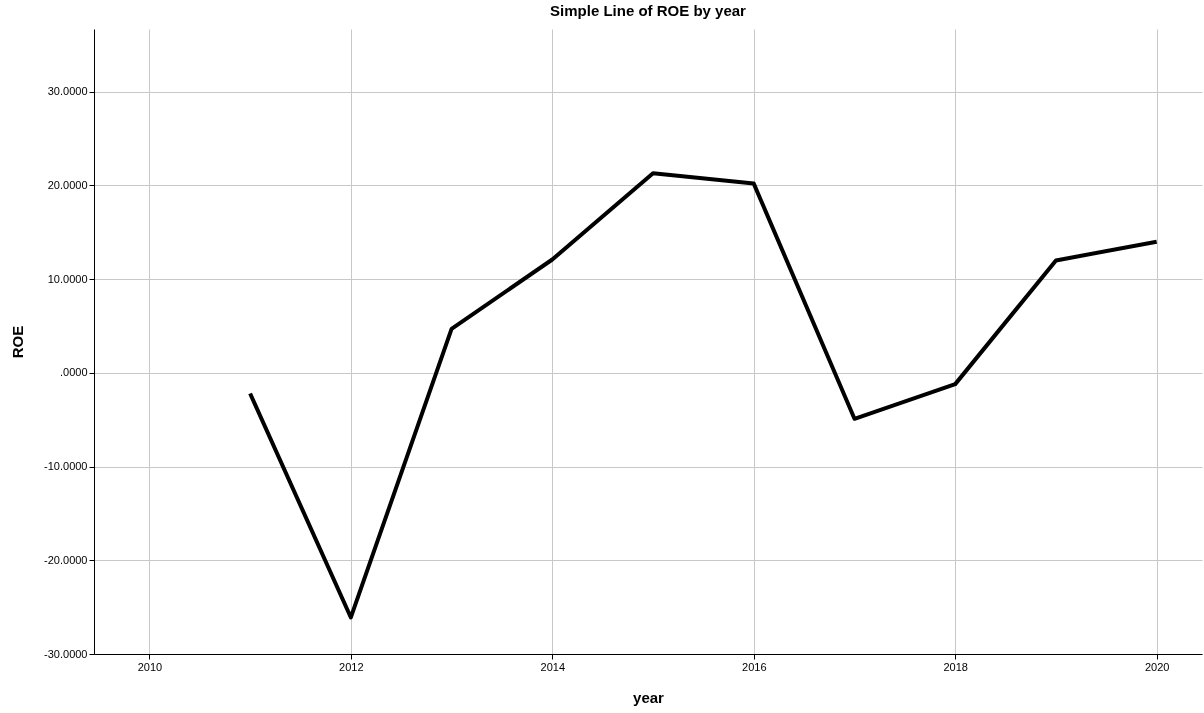  What do you see at coordinates (649, 697) in the screenshot?
I see `x-axis-title: year` at bounding box center [649, 697].